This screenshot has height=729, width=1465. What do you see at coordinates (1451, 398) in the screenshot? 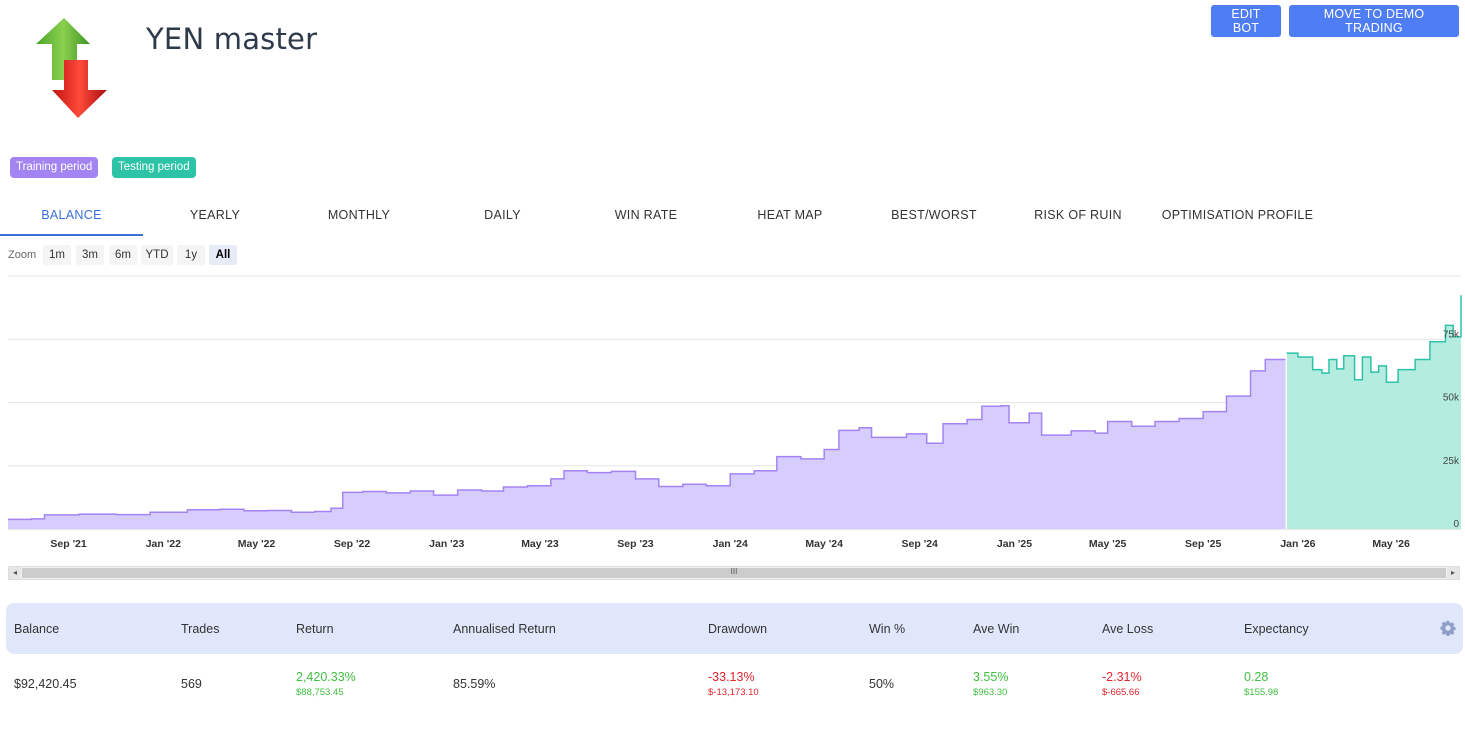
I see `y-tick-label: 50k` at bounding box center [1451, 398].